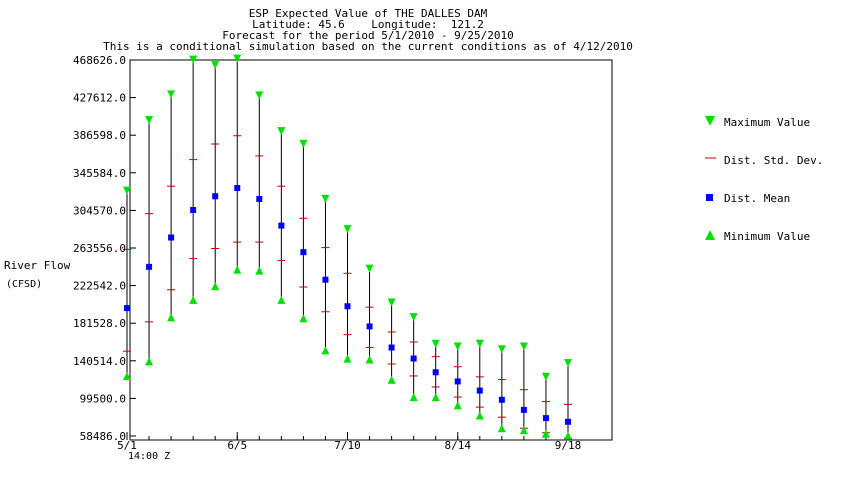 The height and width of the screenshot is (500, 850). What do you see at coordinates (99, 361) in the screenshot?
I see `y-tick-label: 140514.0` at bounding box center [99, 361].